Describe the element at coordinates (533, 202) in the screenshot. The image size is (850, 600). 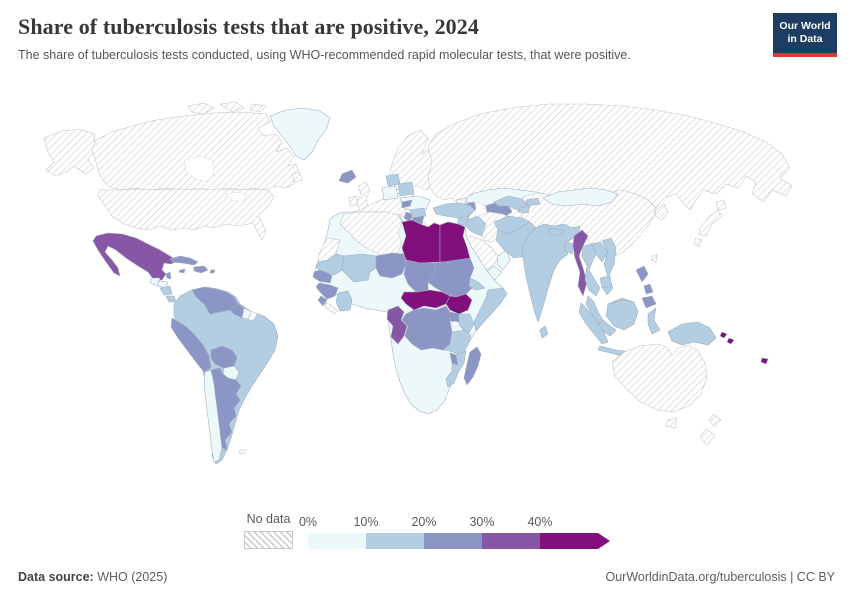
I see `country-kyrgyzstan` at that location.